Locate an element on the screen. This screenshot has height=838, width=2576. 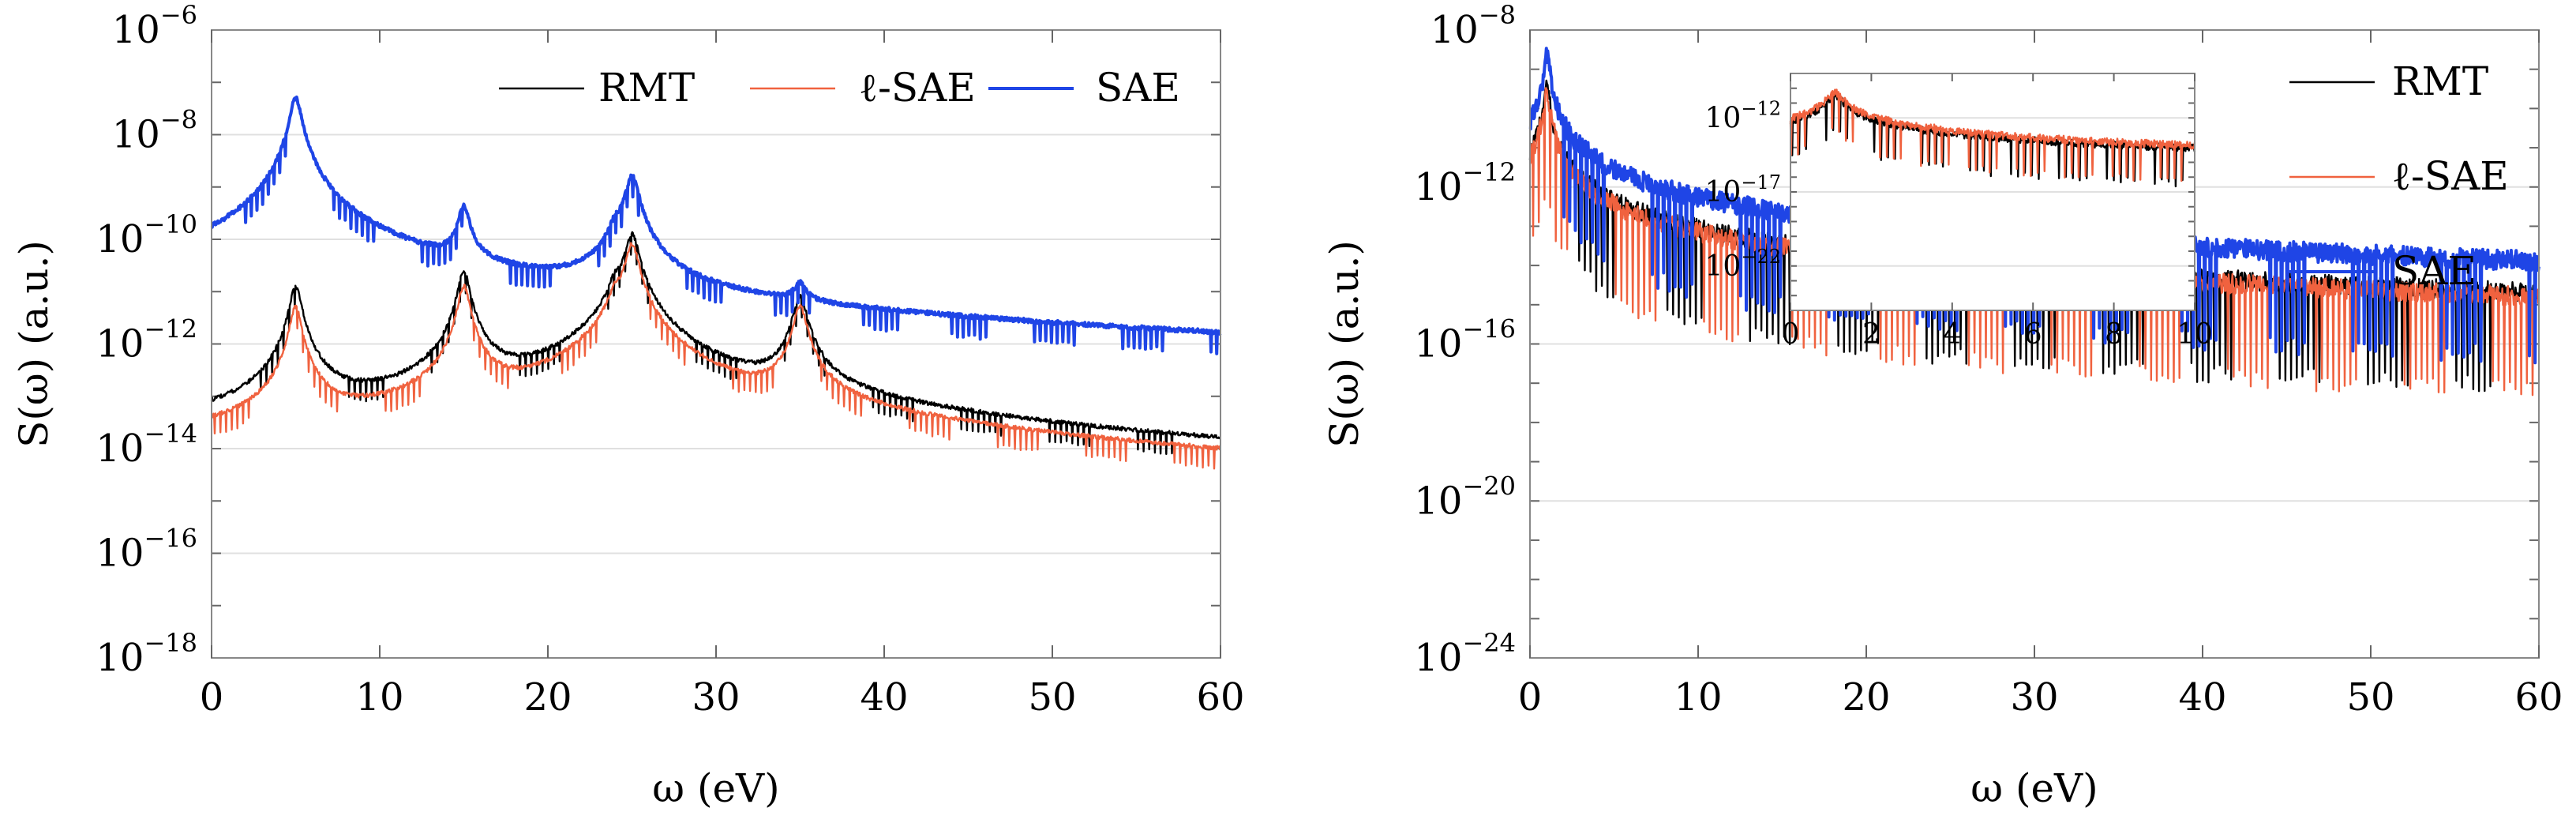
x-tick-label: 4 is located at coordinates (1952, 335).